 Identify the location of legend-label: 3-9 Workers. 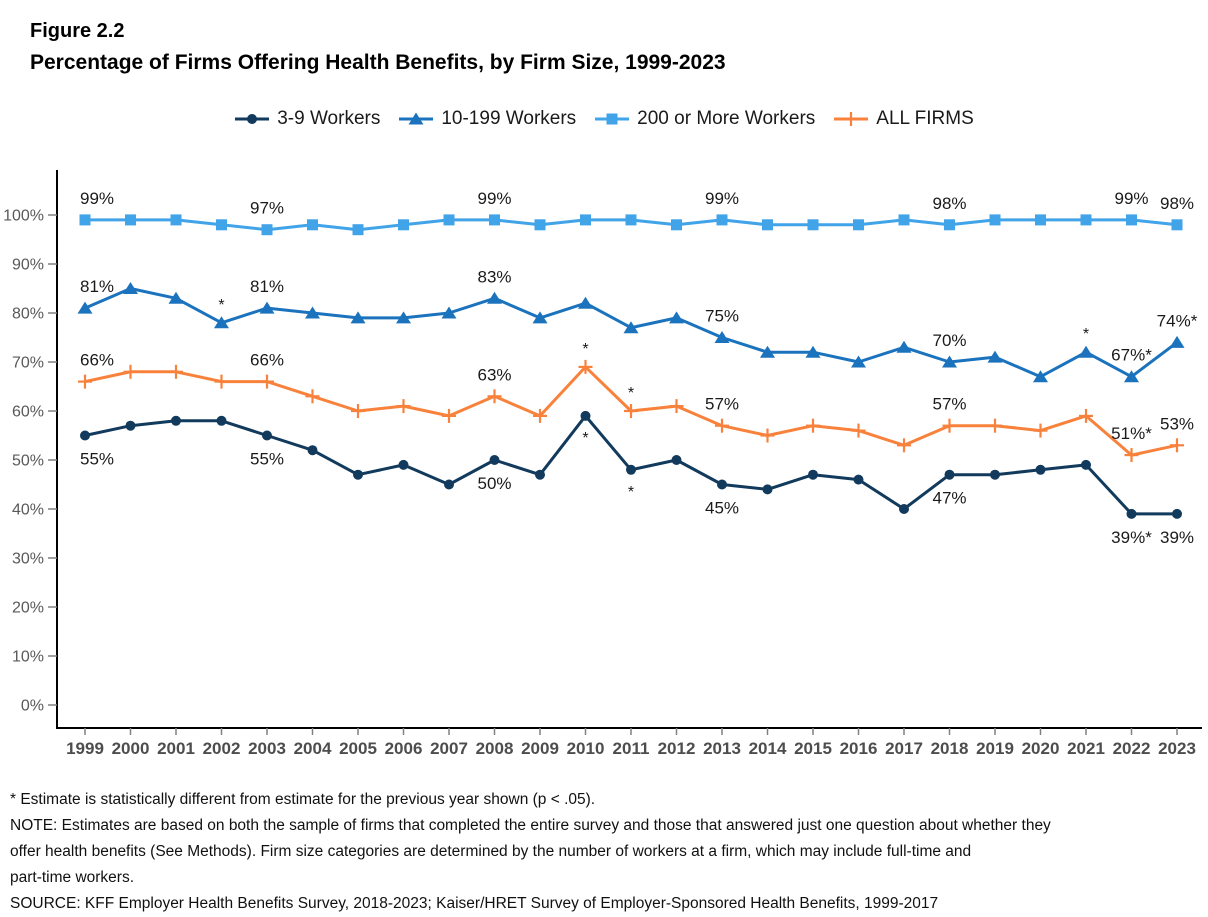
(329, 118).